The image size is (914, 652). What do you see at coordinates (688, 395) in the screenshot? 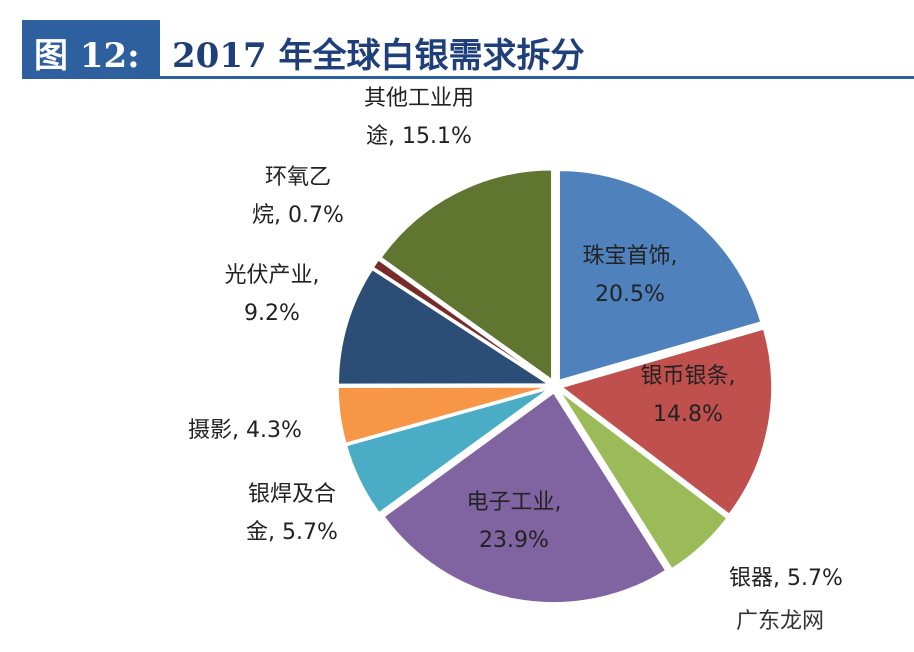
I see `slice-label: 银币银条, 14.8%` at bounding box center [688, 395].